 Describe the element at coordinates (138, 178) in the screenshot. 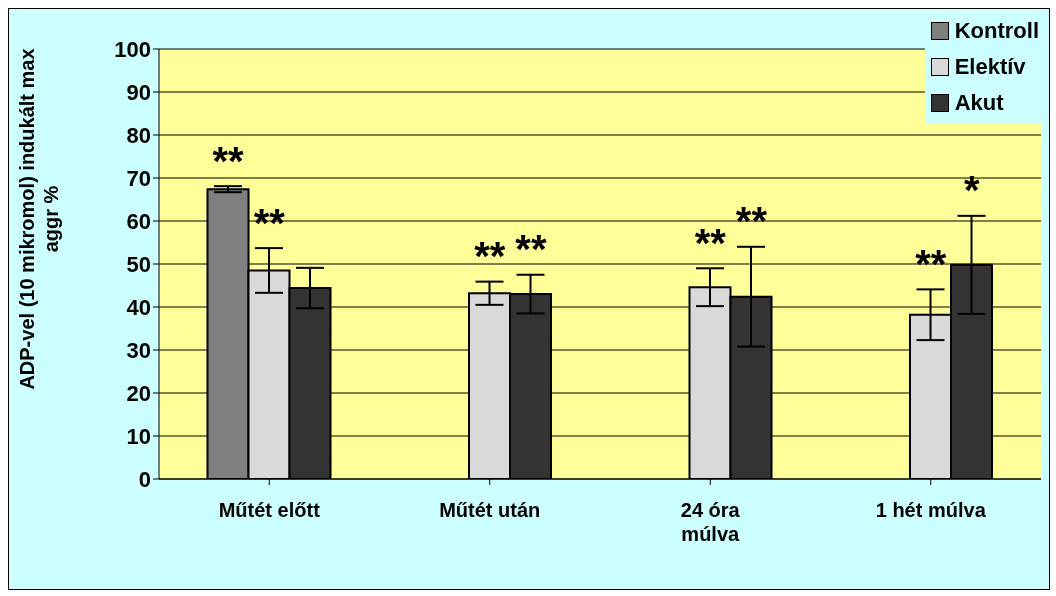

I see `y-tick-label: 70` at that location.